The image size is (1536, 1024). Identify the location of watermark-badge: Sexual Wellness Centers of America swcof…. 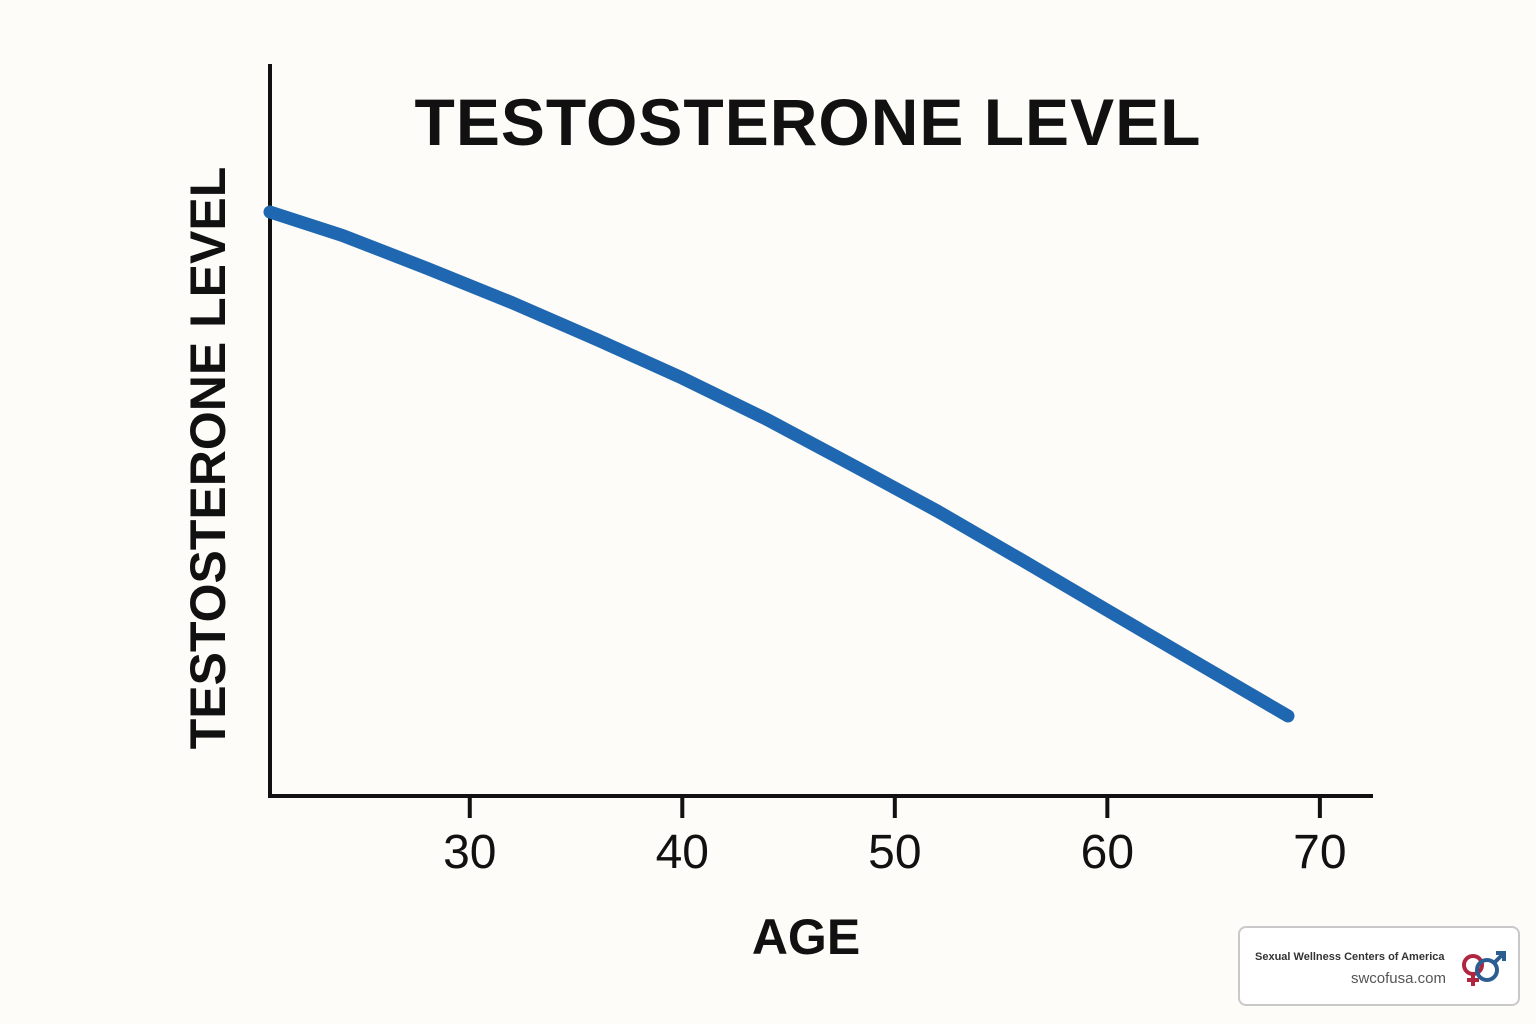
(1379, 966).